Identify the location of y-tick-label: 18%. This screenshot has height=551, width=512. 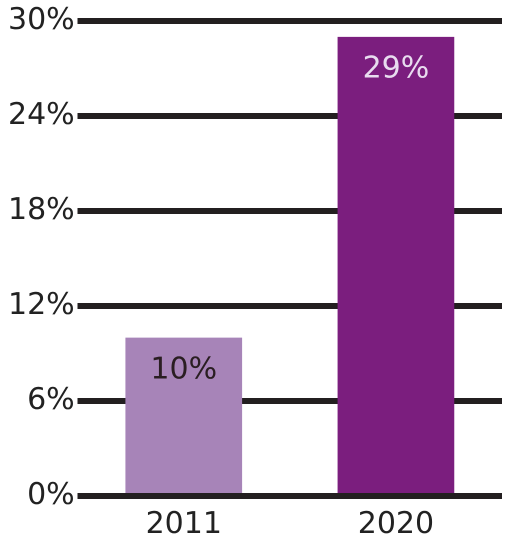
(41, 209).